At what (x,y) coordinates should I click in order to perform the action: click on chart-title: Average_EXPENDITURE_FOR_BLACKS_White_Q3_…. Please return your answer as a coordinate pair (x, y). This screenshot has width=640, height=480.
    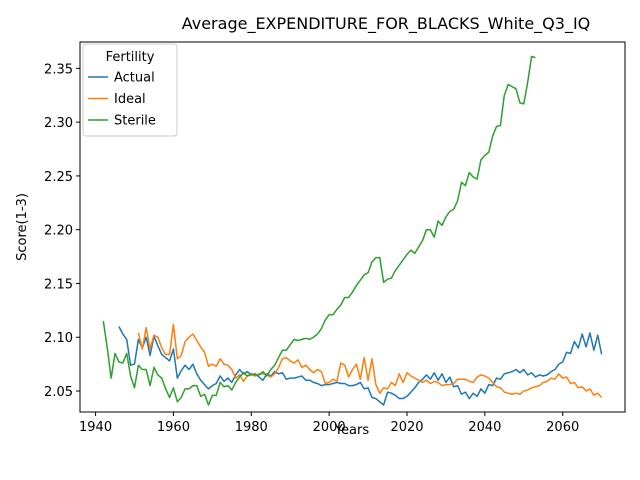
    Looking at the image, I should click on (386, 24).